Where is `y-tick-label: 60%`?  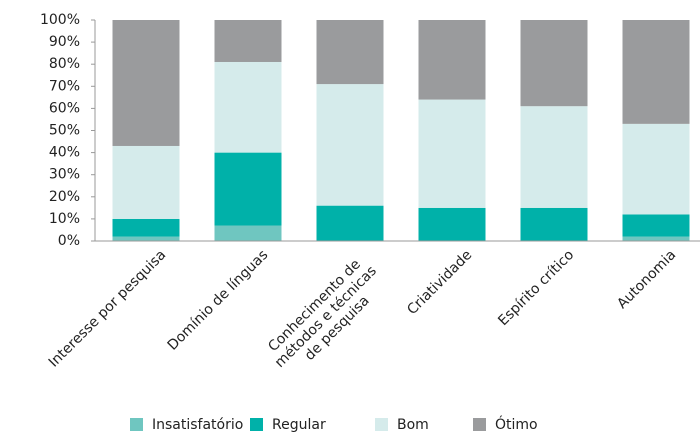 y-tick-label: 60% is located at coordinates (64, 108).